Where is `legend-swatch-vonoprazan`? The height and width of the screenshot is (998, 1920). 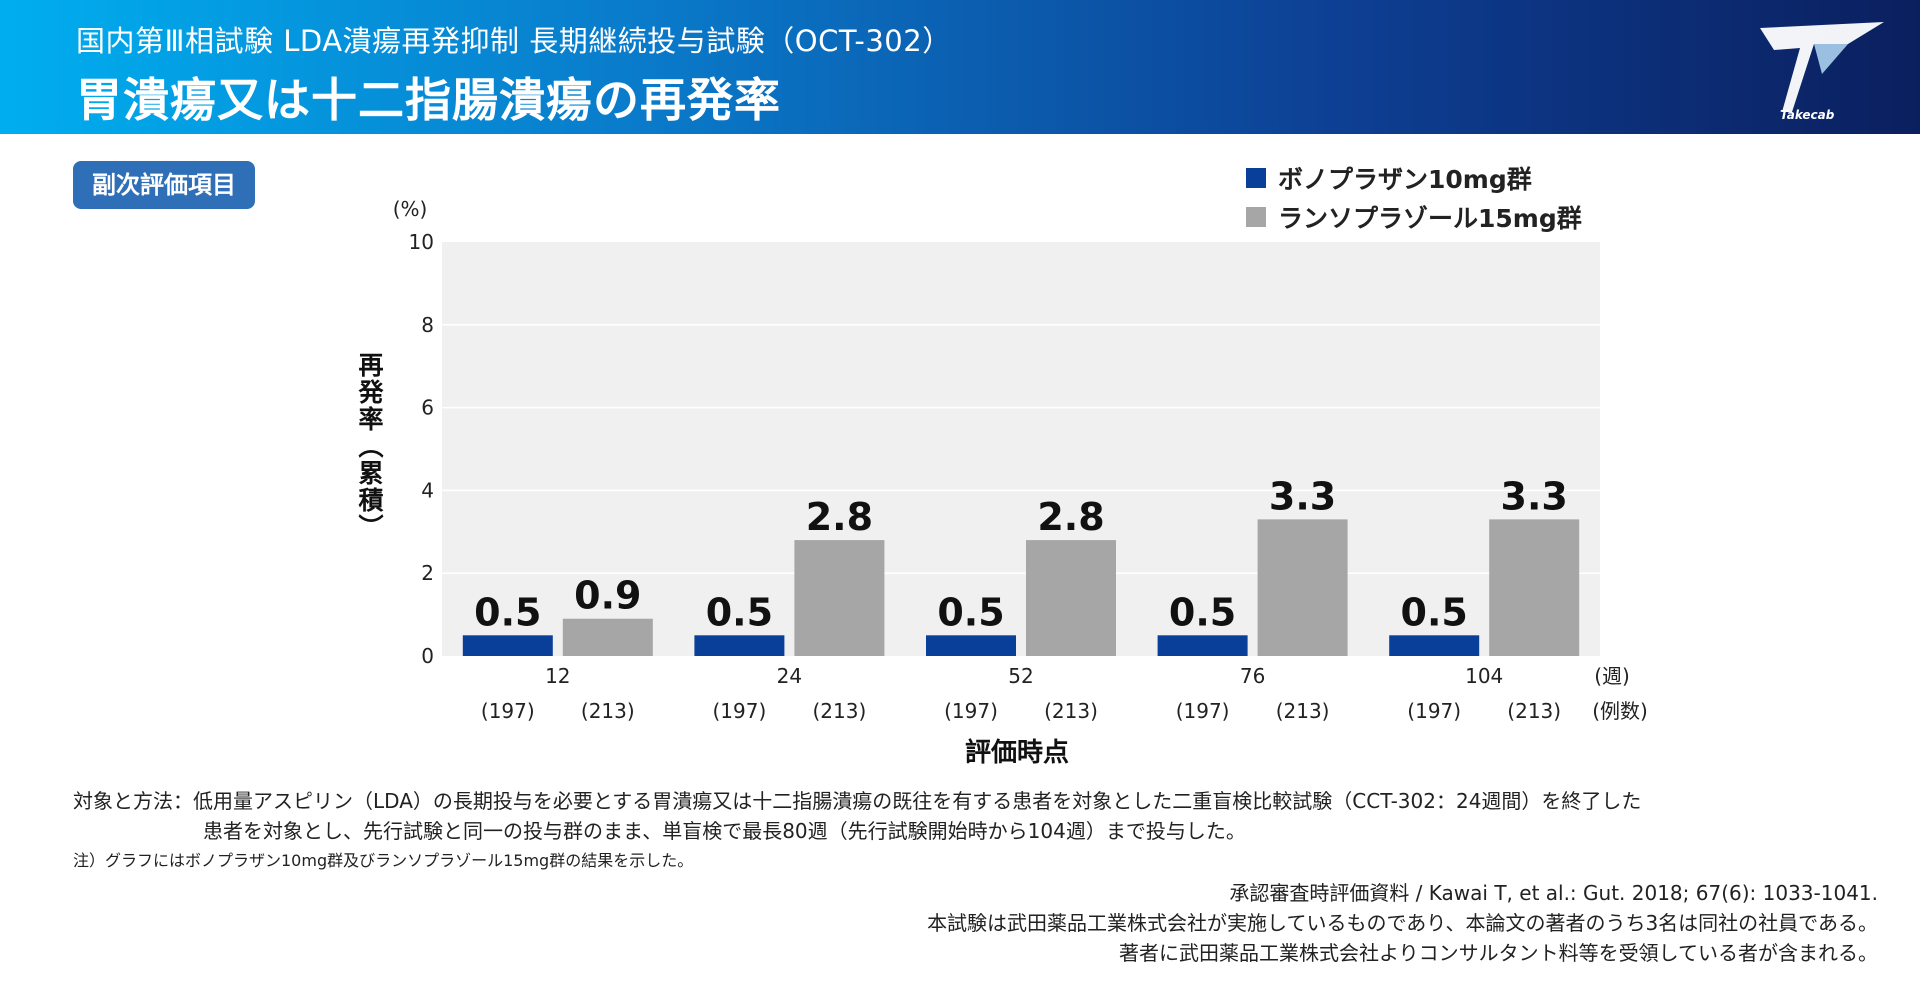 legend-swatch-vonoprazan is located at coordinates (1256, 178).